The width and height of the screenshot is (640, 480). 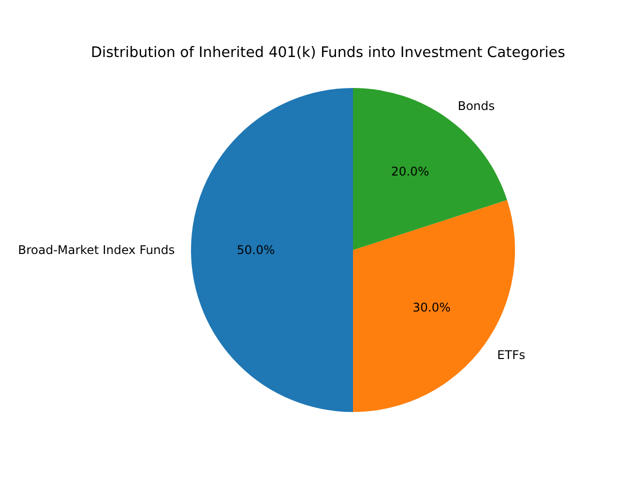 What do you see at coordinates (96, 250) in the screenshot?
I see `slice-label: Broad-Market Index Funds` at bounding box center [96, 250].